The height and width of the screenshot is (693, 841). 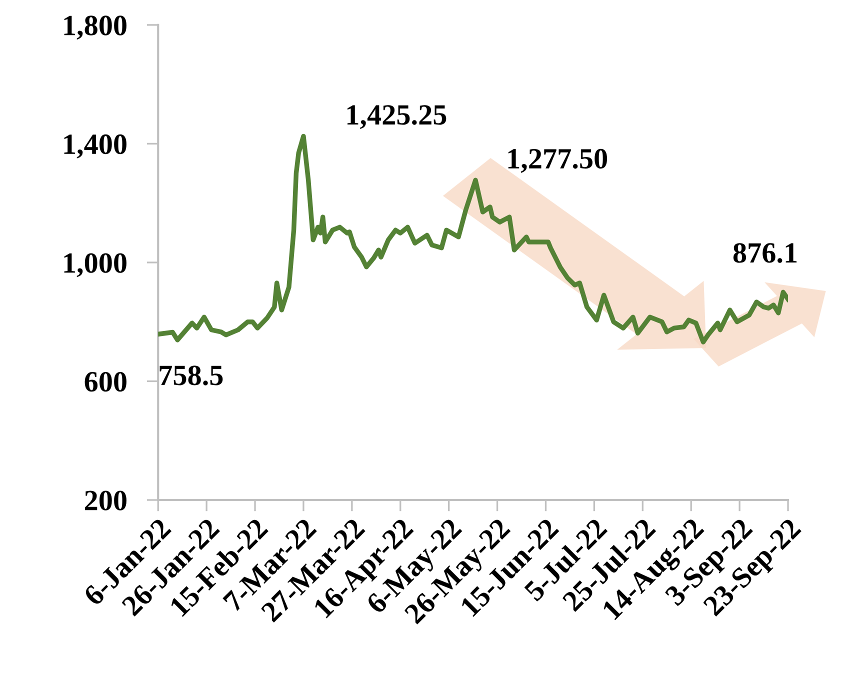 What do you see at coordinates (765, 253) in the screenshot?
I see `annotation: 876.1` at bounding box center [765, 253].